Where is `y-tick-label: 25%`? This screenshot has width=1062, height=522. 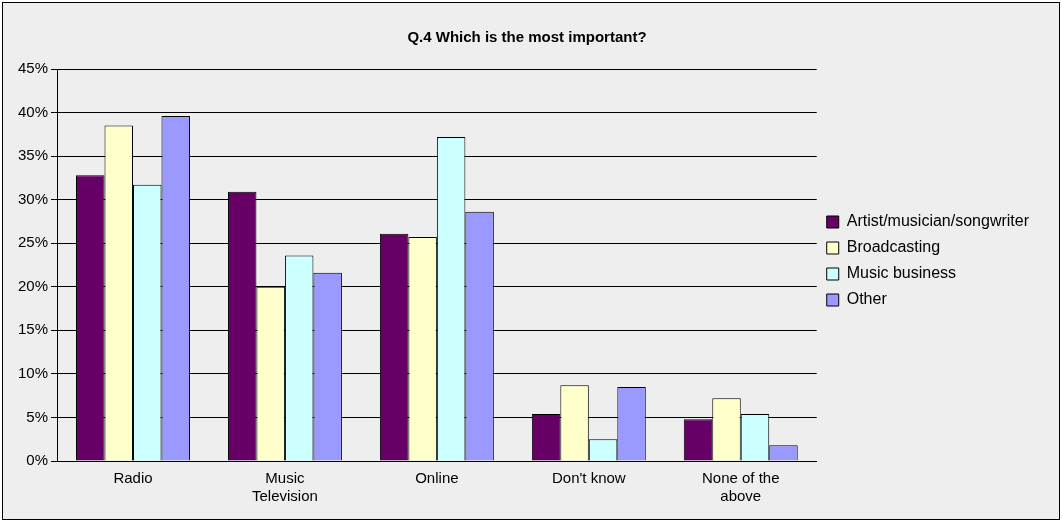 y-tick-label: 25% is located at coordinates (33, 242).